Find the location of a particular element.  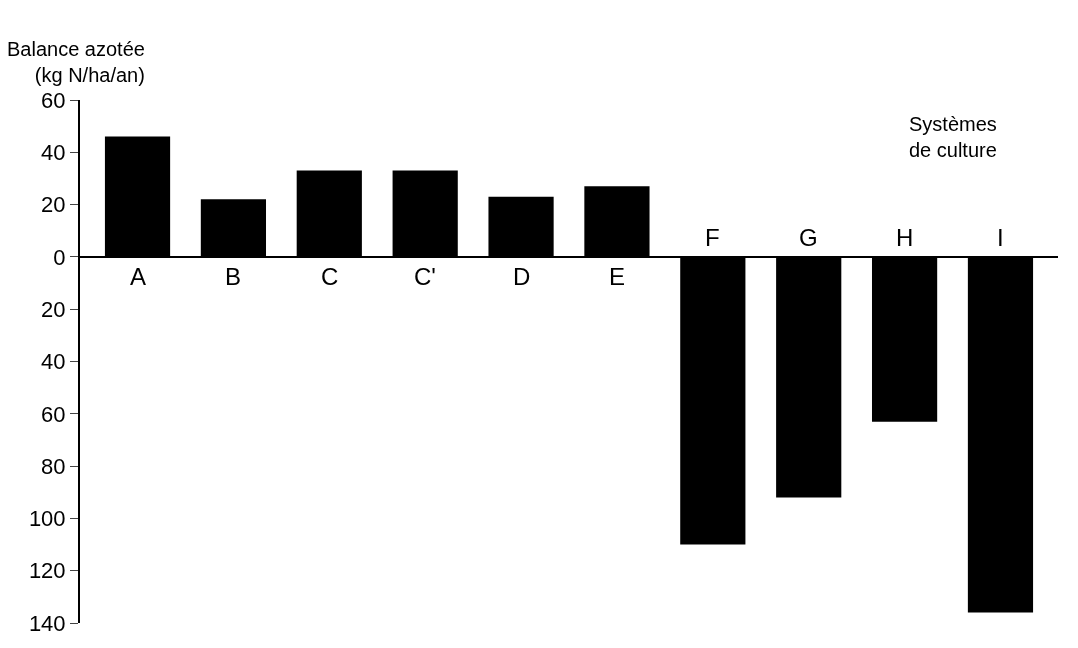

y-tick-label: 140 is located at coordinates (47, 623).